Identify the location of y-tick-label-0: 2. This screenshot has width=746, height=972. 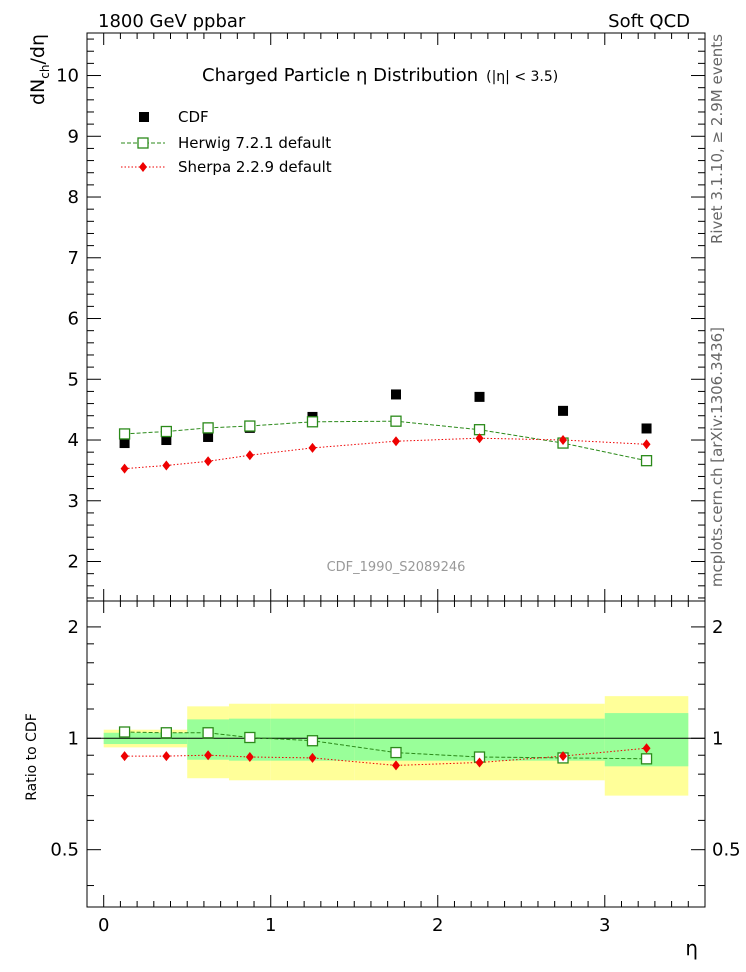
(73, 562).